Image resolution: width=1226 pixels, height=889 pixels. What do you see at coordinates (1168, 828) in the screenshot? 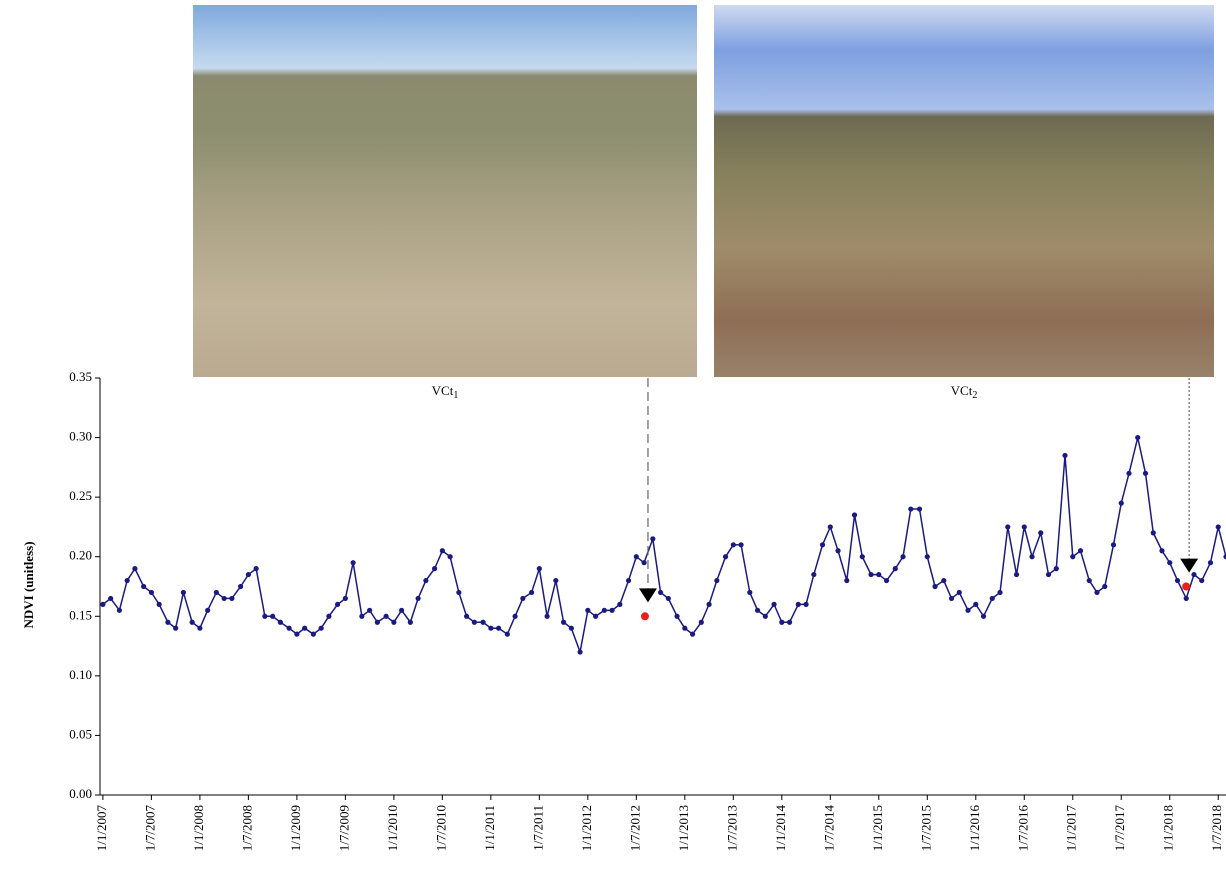
I see `x-tick-label: 1/1/2018` at bounding box center [1168, 828].